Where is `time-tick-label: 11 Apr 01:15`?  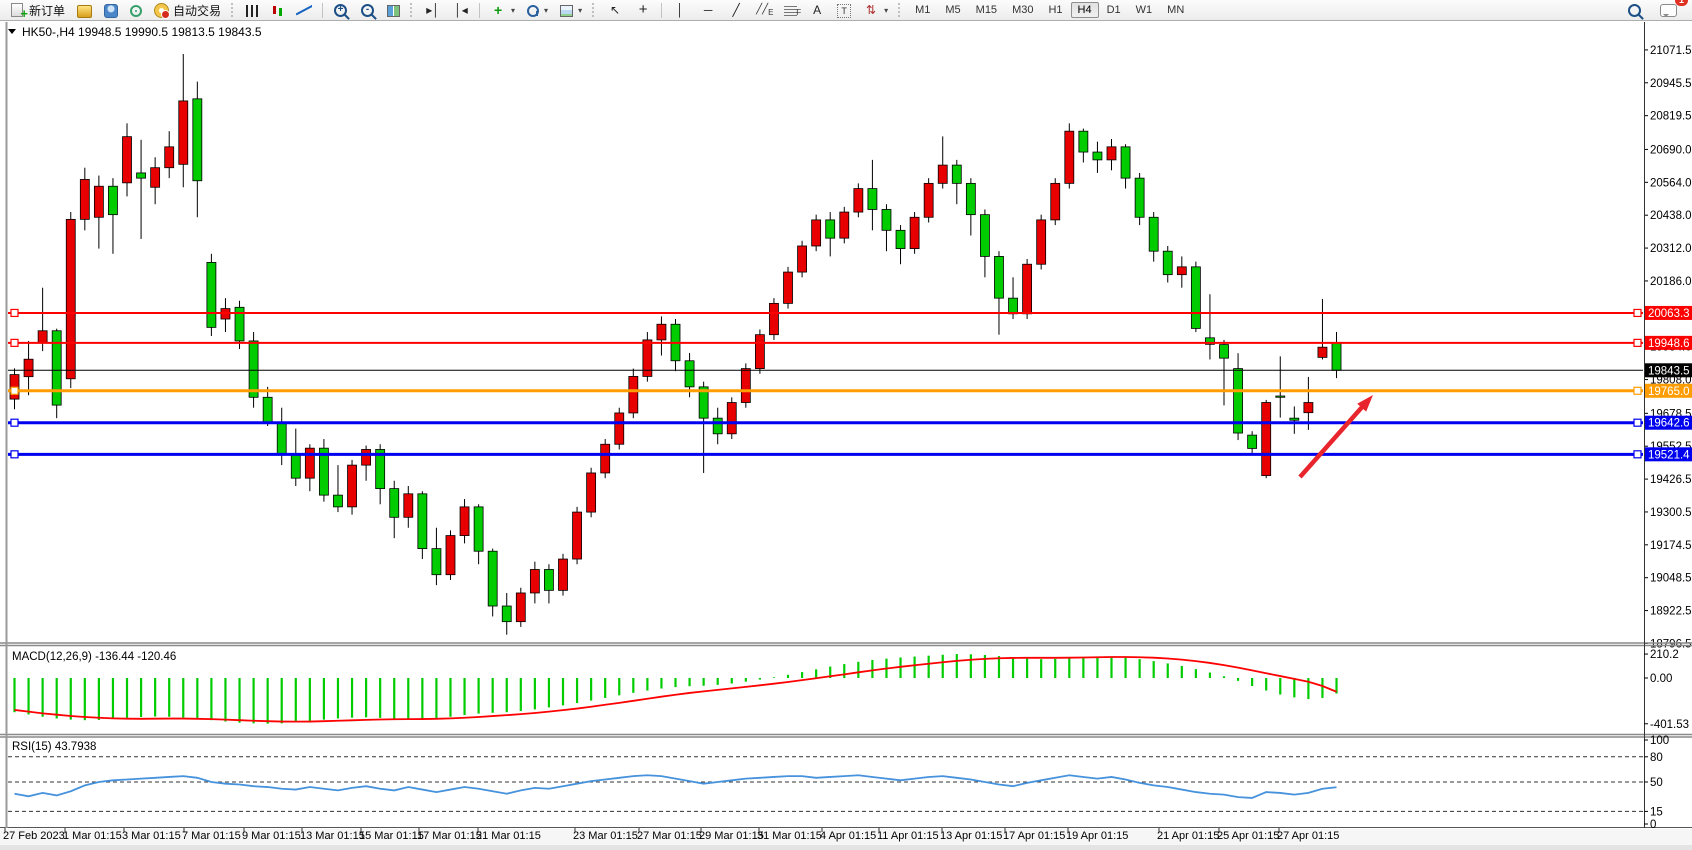
time-tick-label: 11 Apr 01:15 is located at coordinates (908, 836).